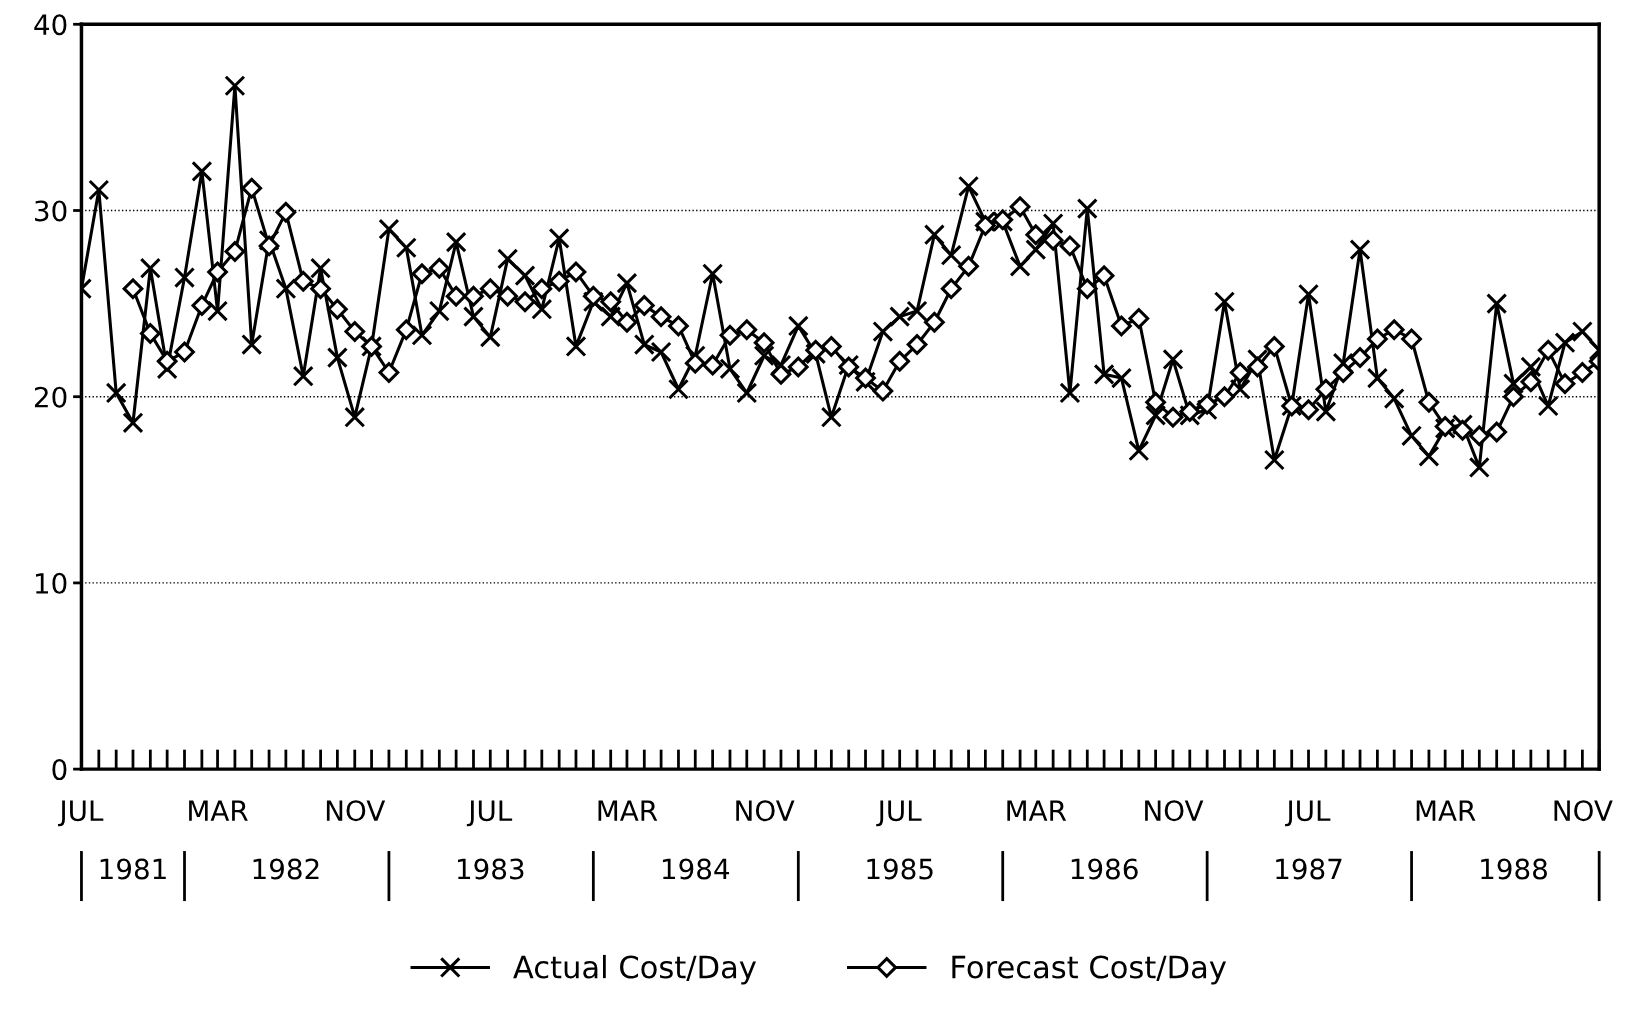  What do you see at coordinates (51, 583) in the screenshot?
I see `y-tick-label: 10` at bounding box center [51, 583].